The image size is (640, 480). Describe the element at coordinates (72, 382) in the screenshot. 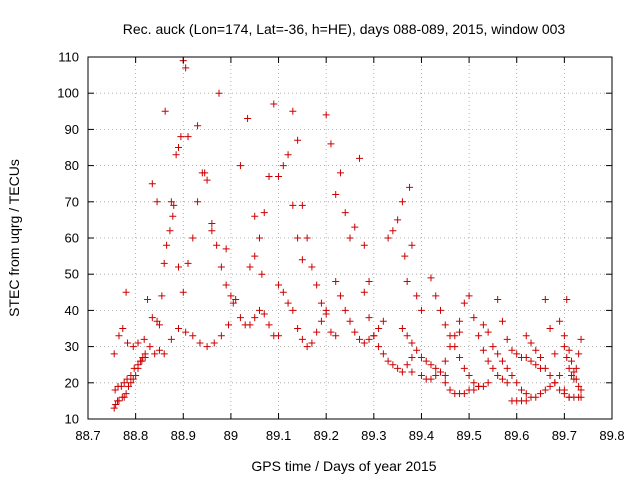

I see `y-tick-label: 20` at that location.